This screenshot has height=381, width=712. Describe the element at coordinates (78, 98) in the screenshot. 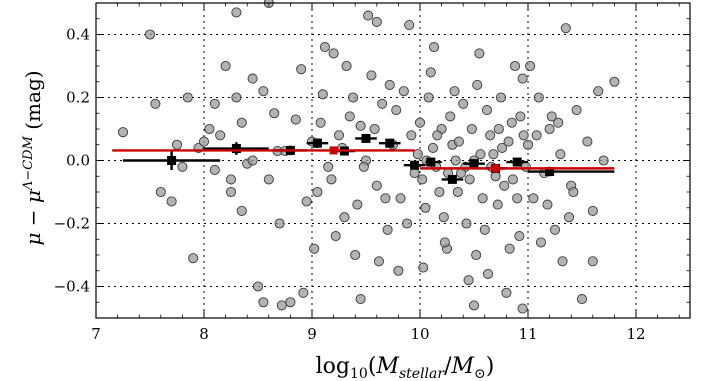

I see `y-tick-label: 0.2` at that location.